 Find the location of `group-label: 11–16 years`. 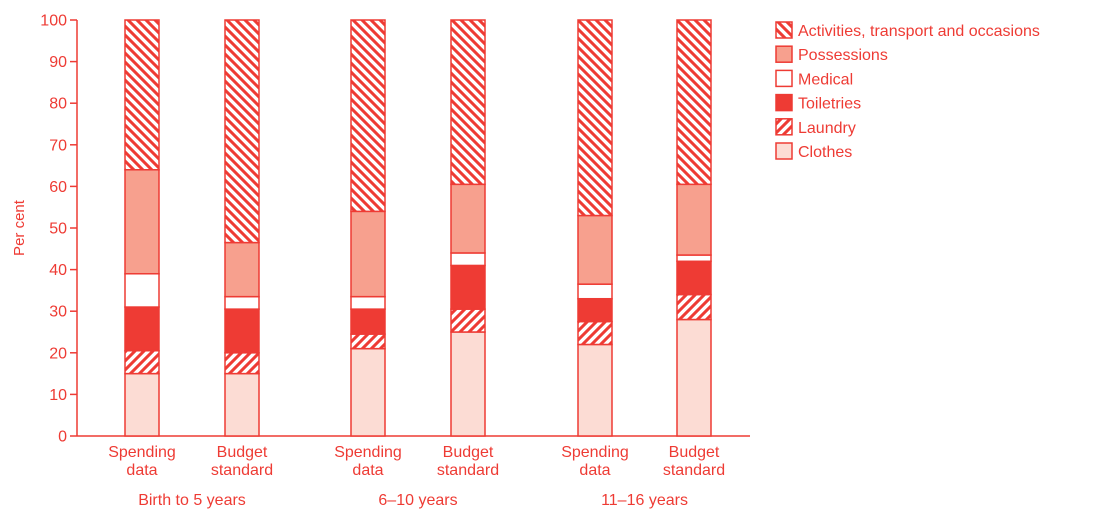

group-label: 11–16 years is located at coordinates (644, 500).